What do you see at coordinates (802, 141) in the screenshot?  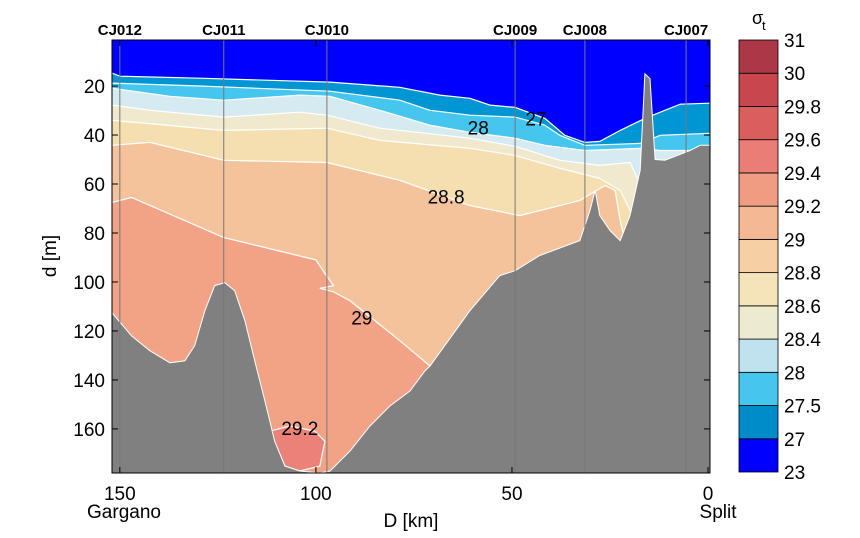 I see `colorbar-tick-label: 29.6` at bounding box center [802, 141].